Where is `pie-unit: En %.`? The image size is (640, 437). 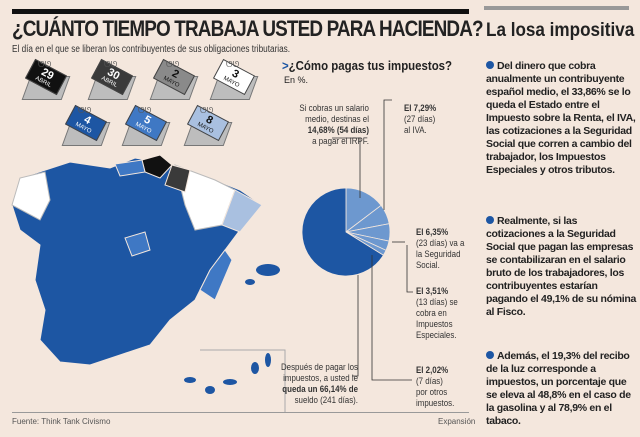
pie-unit: En %. is located at coordinates (296, 80).